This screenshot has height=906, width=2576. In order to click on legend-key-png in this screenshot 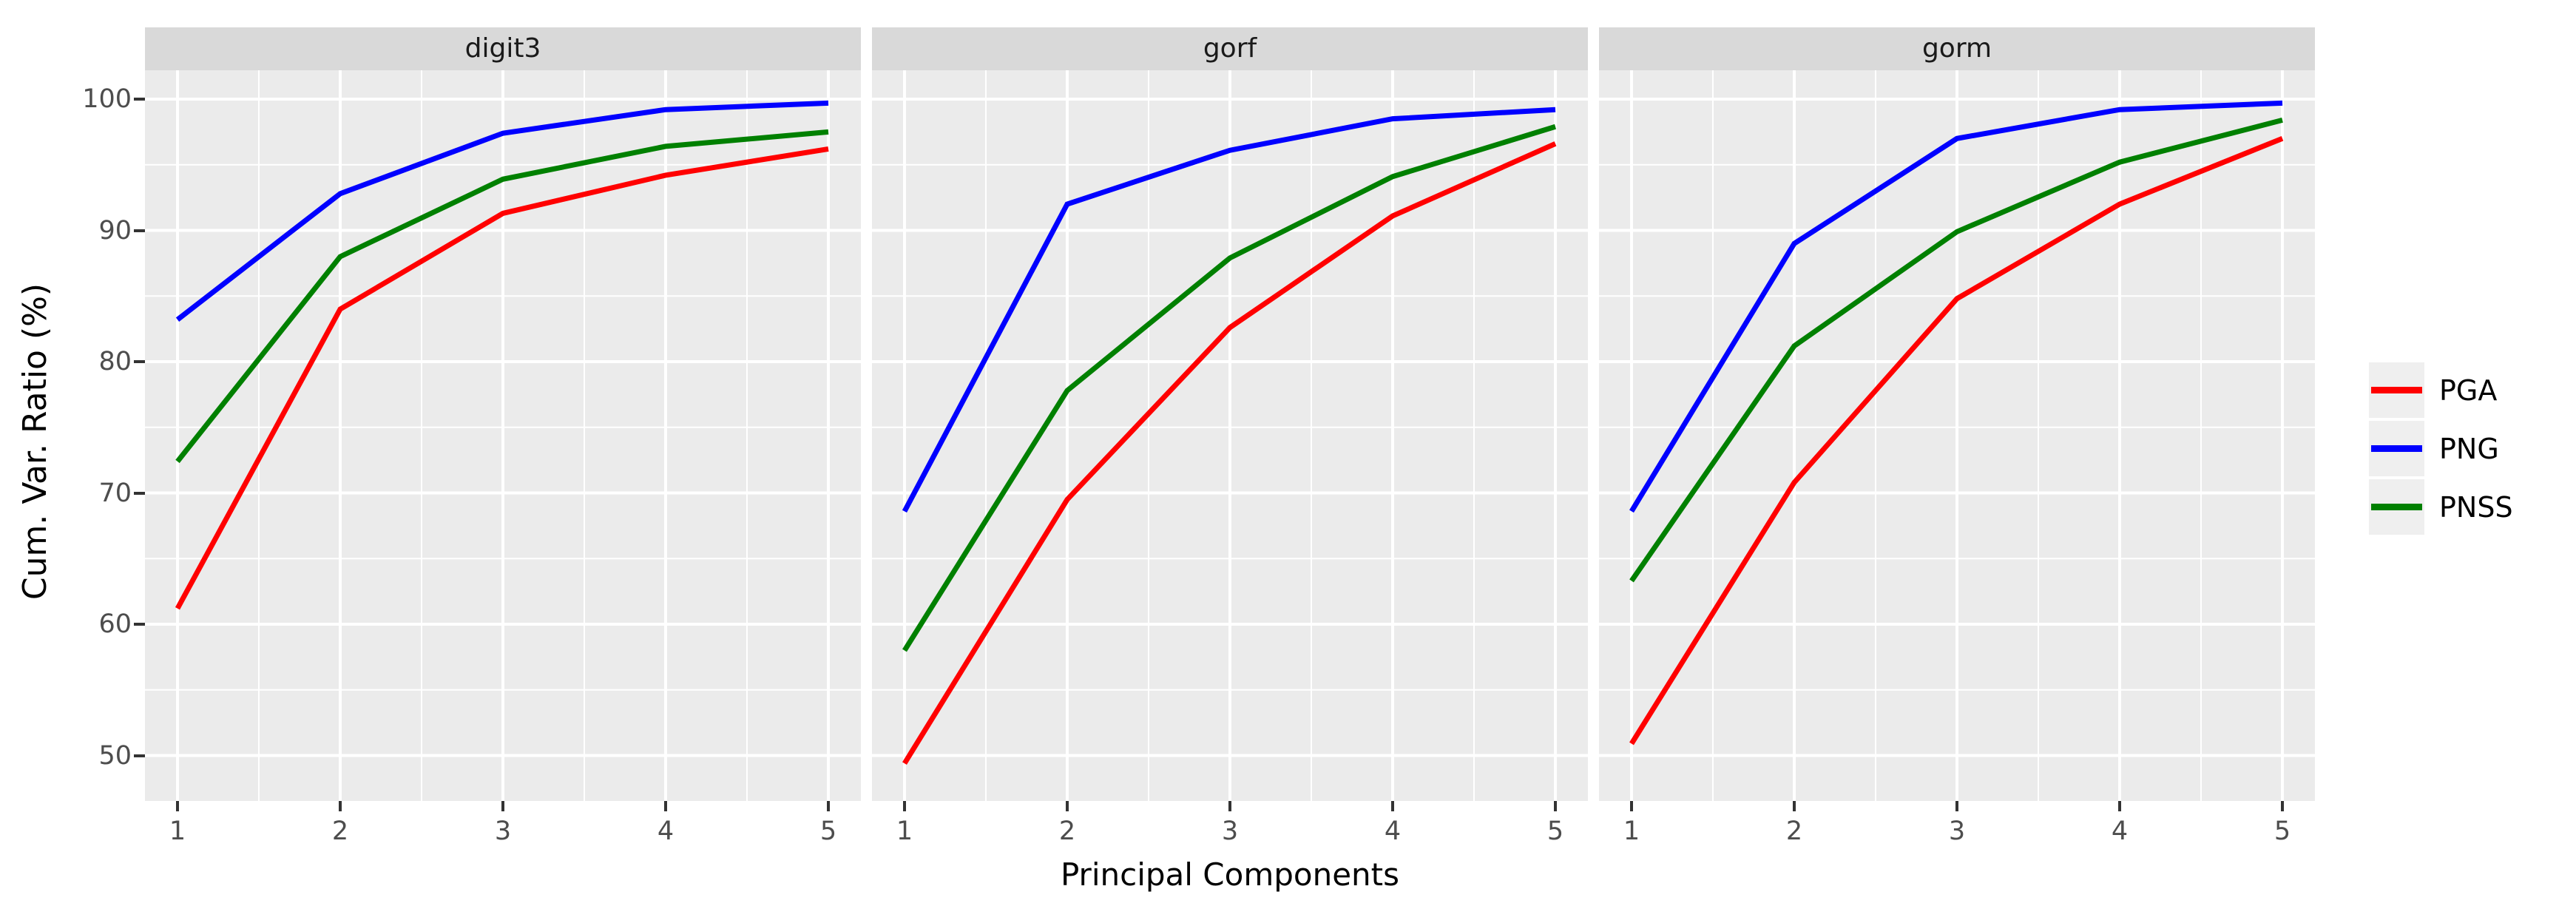, I will do `click(2396, 448)`.